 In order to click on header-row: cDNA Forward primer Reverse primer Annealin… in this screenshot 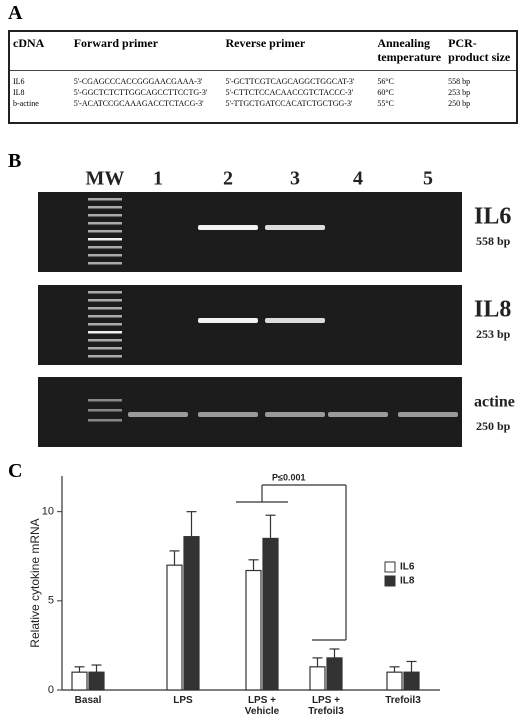, I will do `click(263, 51)`.